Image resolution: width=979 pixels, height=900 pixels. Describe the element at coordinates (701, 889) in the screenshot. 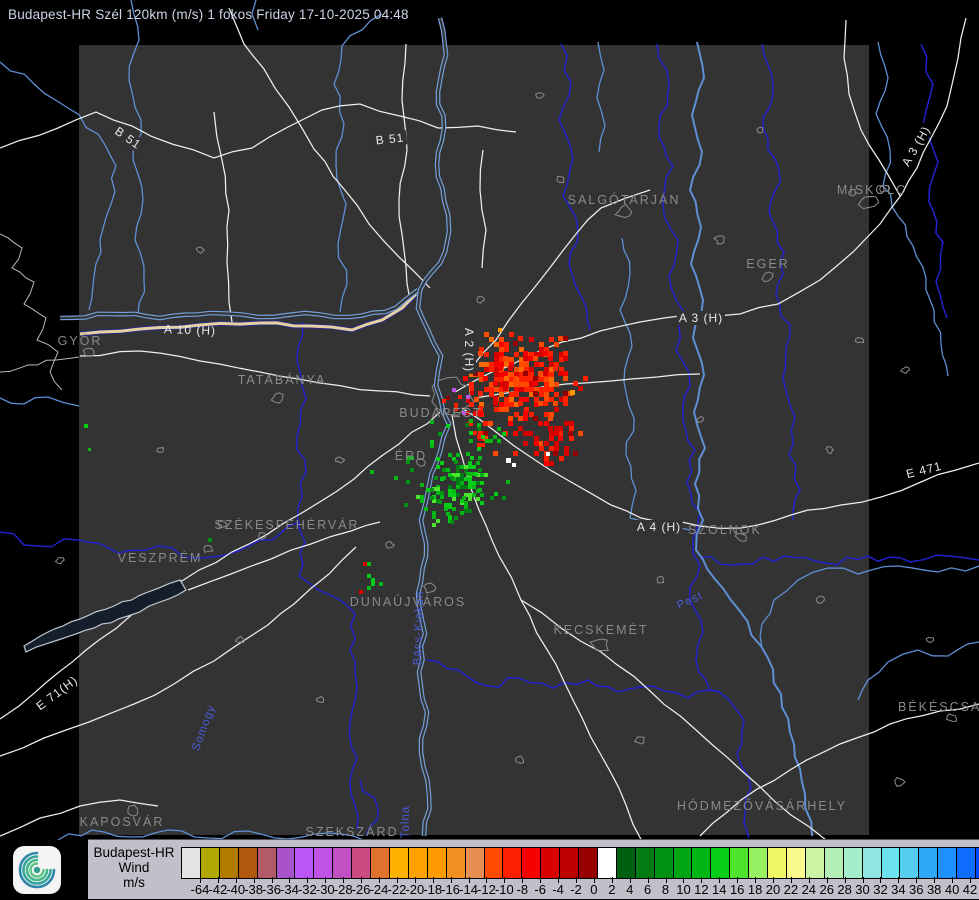

I see `legend-tick-label: 12` at that location.